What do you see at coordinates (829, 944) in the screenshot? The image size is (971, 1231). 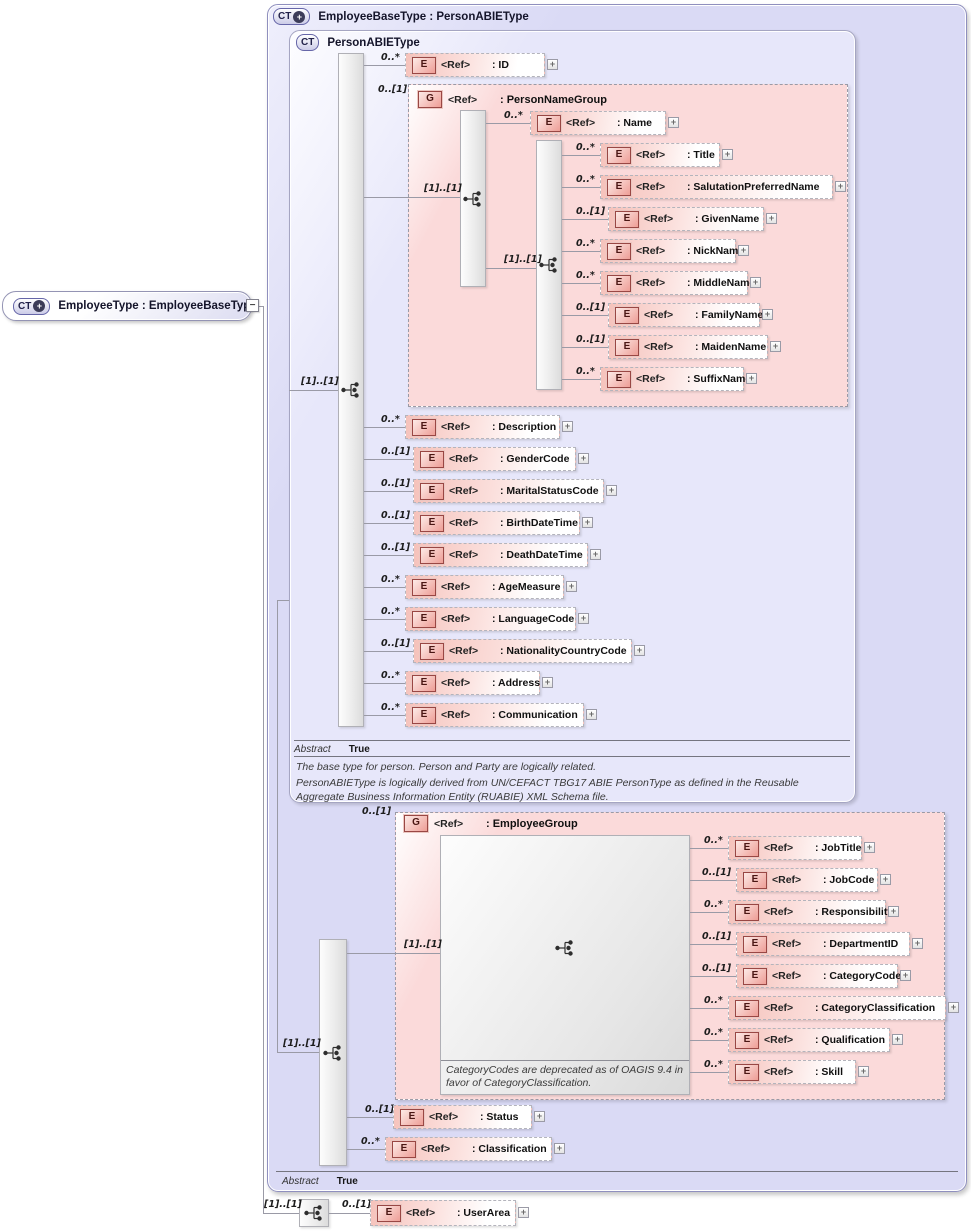 I see `element-departmentid: E <Ref>: DepartmentID +` at bounding box center [829, 944].